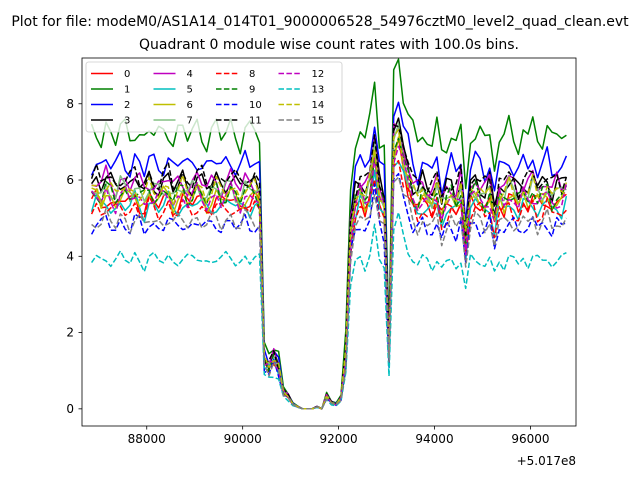 The height and width of the screenshot is (480, 640). Describe the element at coordinates (318, 121) in the screenshot. I see `legend-label-15: 15` at that location.